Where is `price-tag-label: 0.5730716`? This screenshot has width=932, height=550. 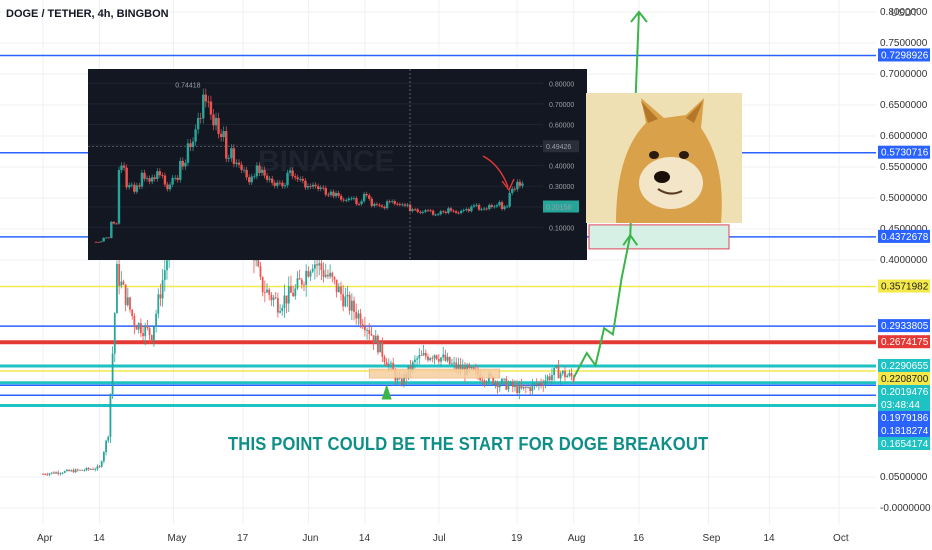
price-tag-label: 0.5730716 is located at coordinates (905, 153).